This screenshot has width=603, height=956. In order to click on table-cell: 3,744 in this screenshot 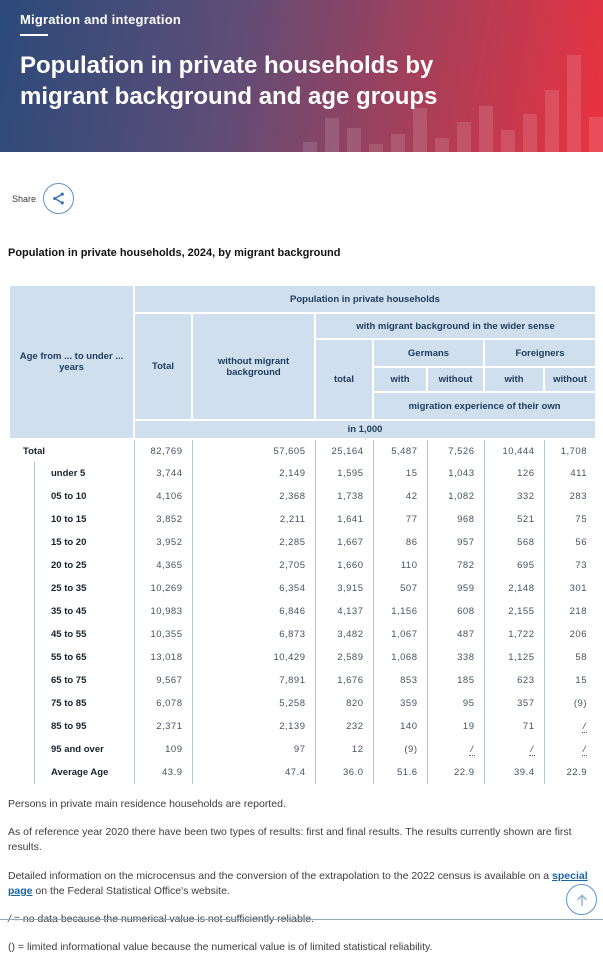, I will do `click(163, 473)`.